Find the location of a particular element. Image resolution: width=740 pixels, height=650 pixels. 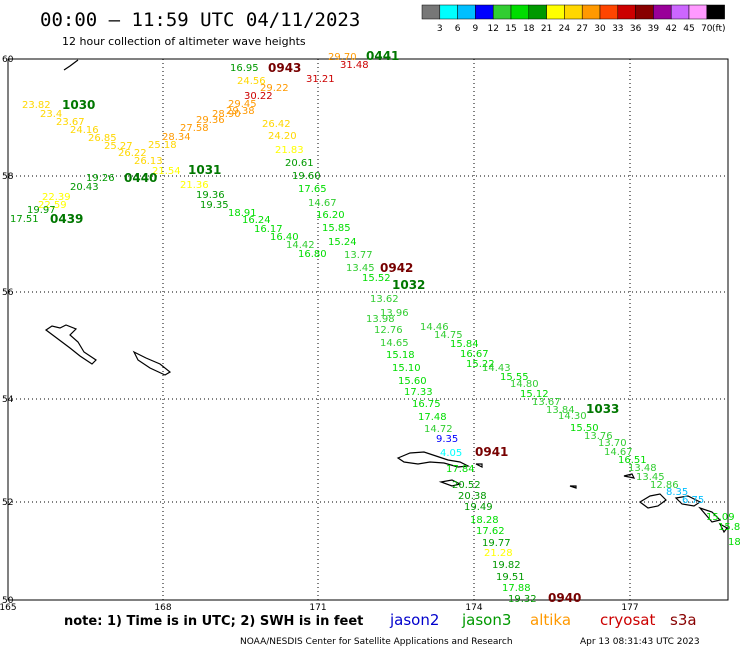

color-scale-tick: 3 is located at coordinates (440, 29).